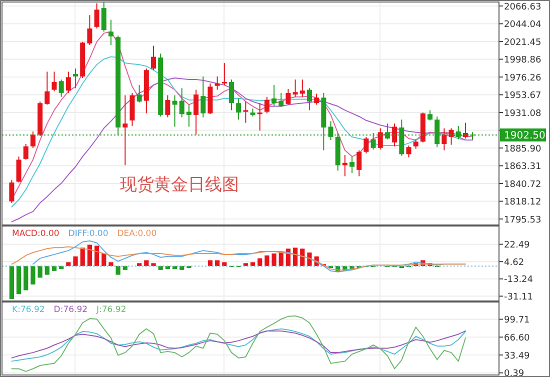  I want to click on y-tick-label: -31.11, so click(519, 297).